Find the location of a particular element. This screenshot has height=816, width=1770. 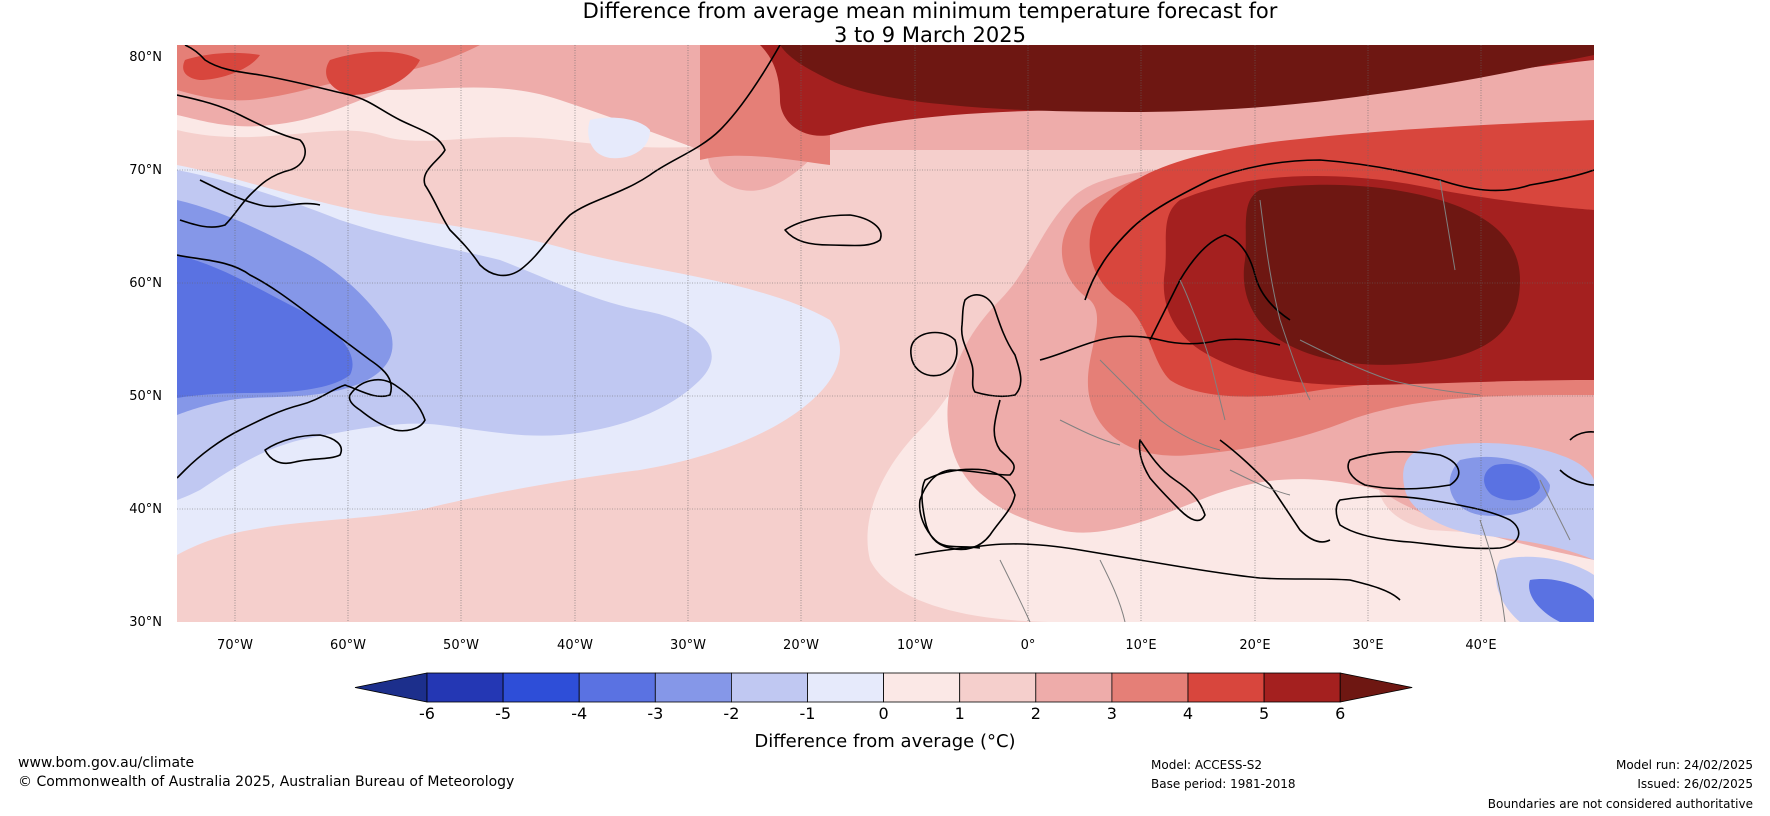

lon-label-10w: 10°W is located at coordinates (915, 645).